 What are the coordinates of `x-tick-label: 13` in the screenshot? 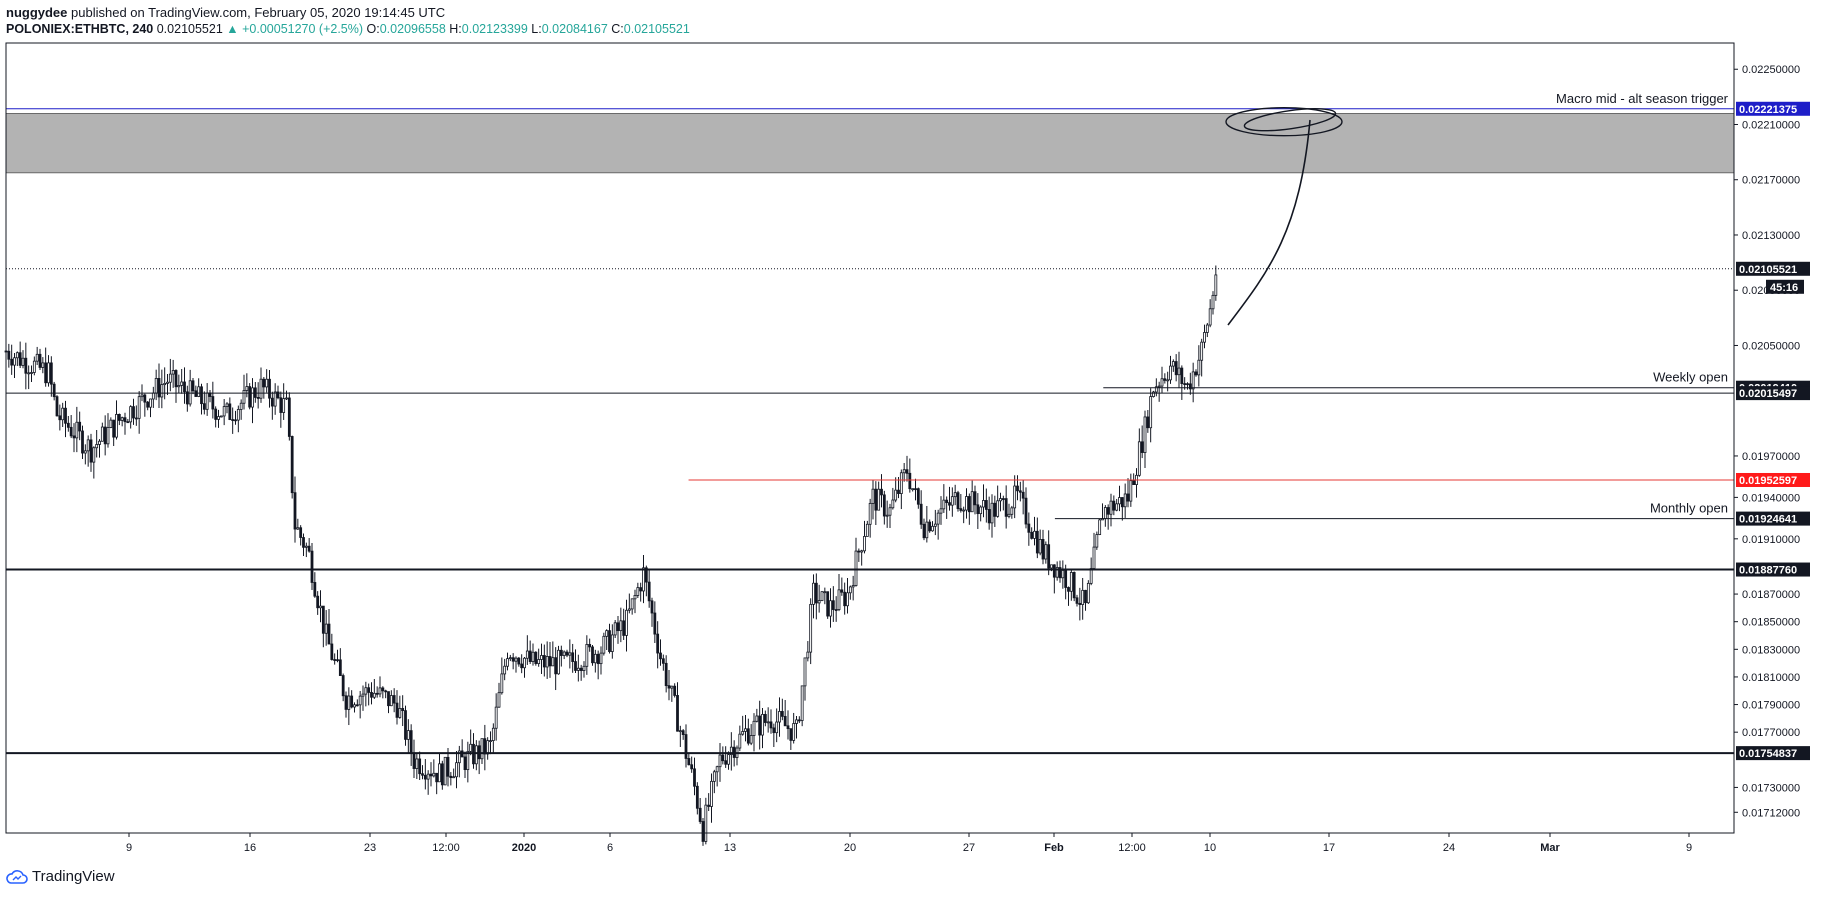 It's located at (730, 848).